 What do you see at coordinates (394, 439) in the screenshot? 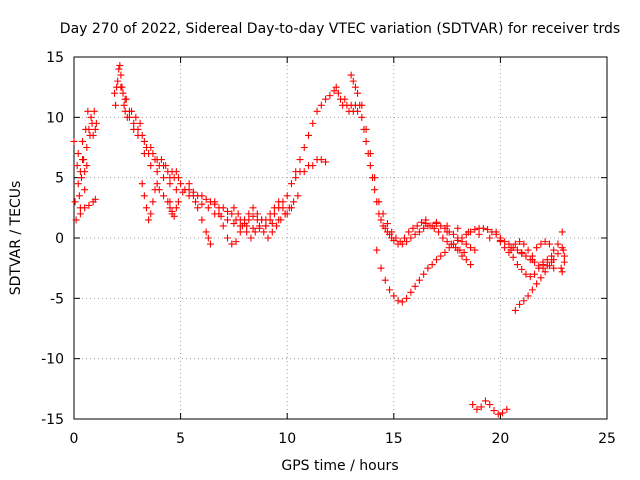
I see `x-tick-label: 15` at bounding box center [394, 439].